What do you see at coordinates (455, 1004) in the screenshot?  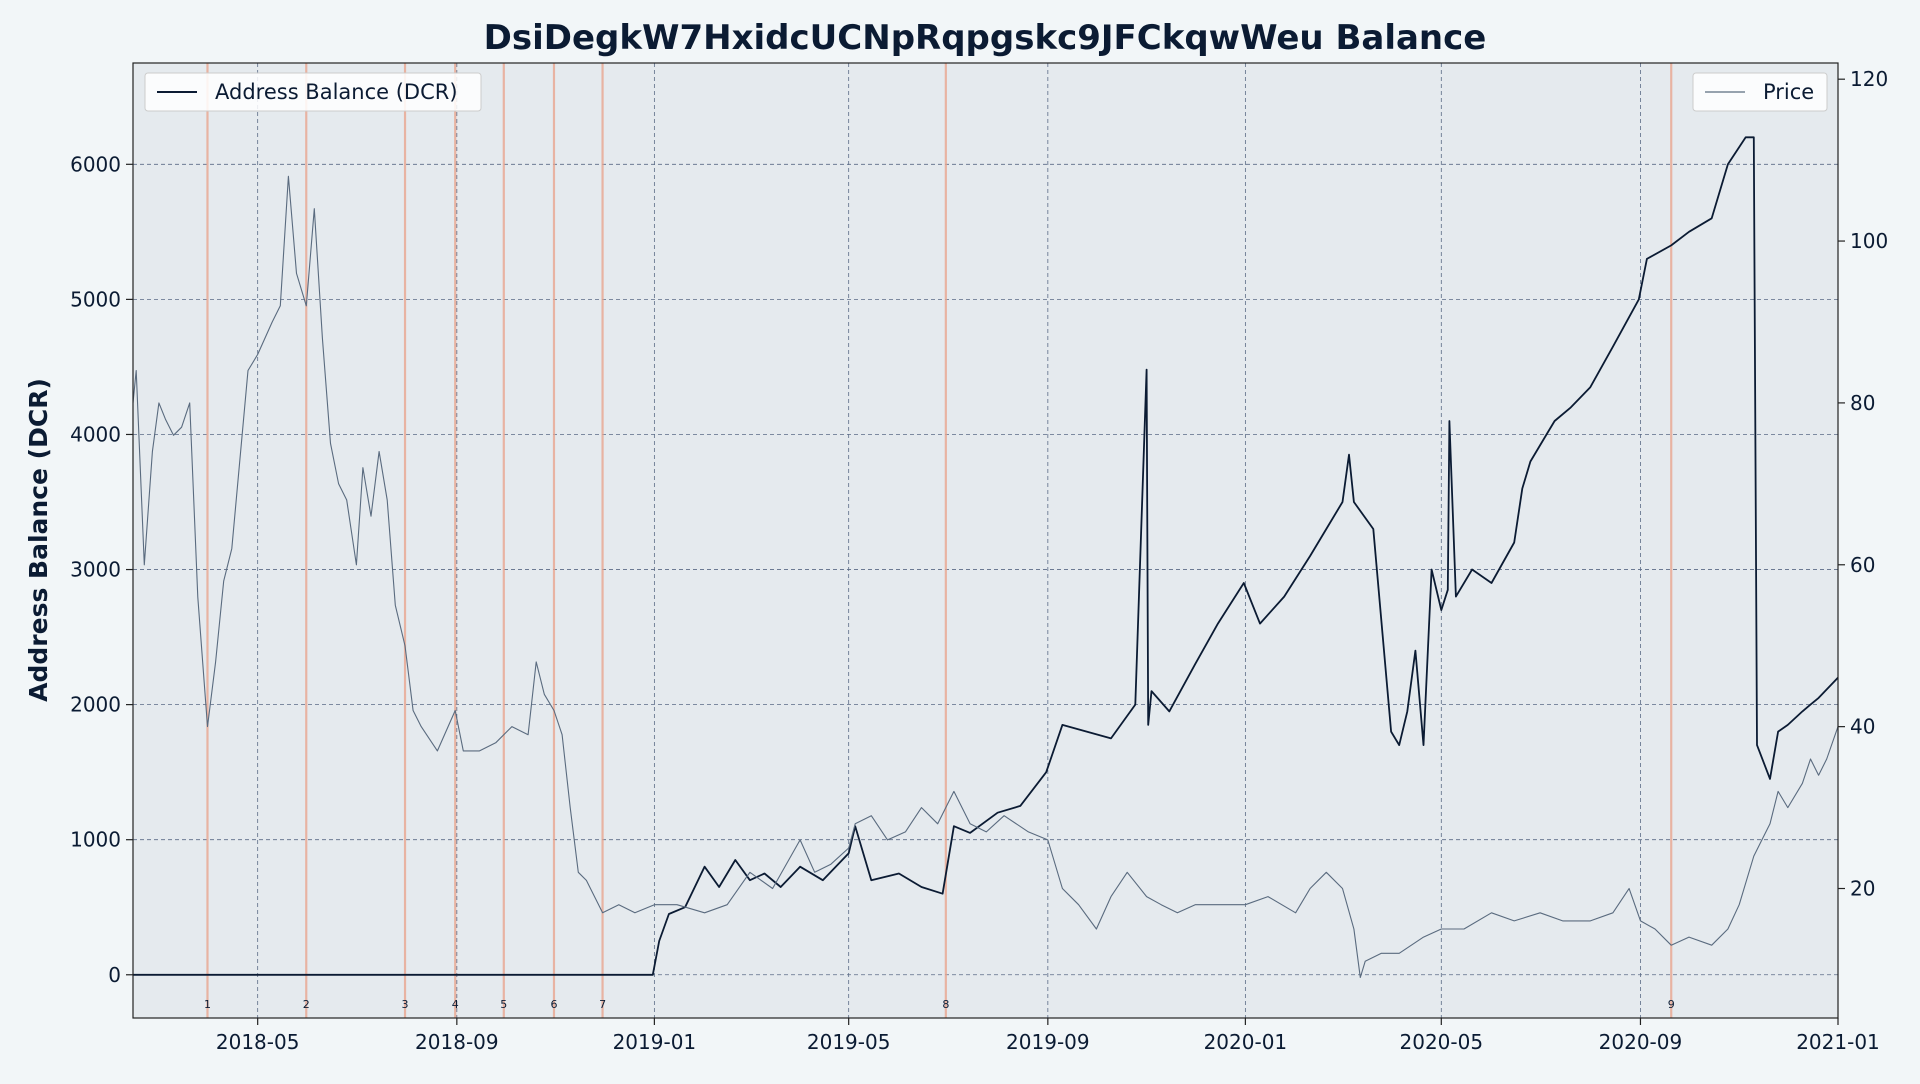 I see `event-marker-label: 4` at bounding box center [455, 1004].